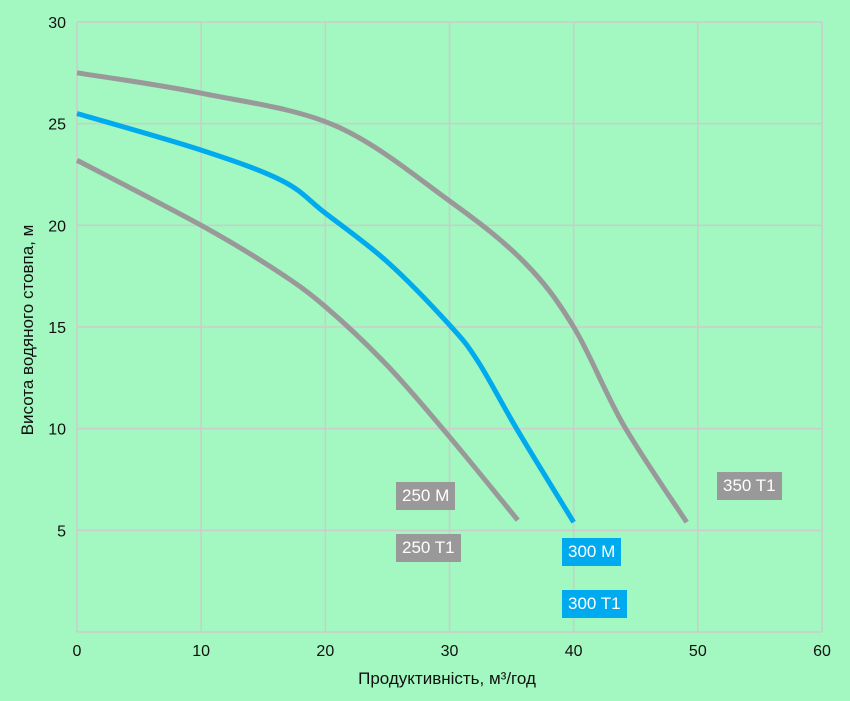 The height and width of the screenshot is (701, 850). I want to click on curve-label-250-m: 250 M, so click(426, 496).